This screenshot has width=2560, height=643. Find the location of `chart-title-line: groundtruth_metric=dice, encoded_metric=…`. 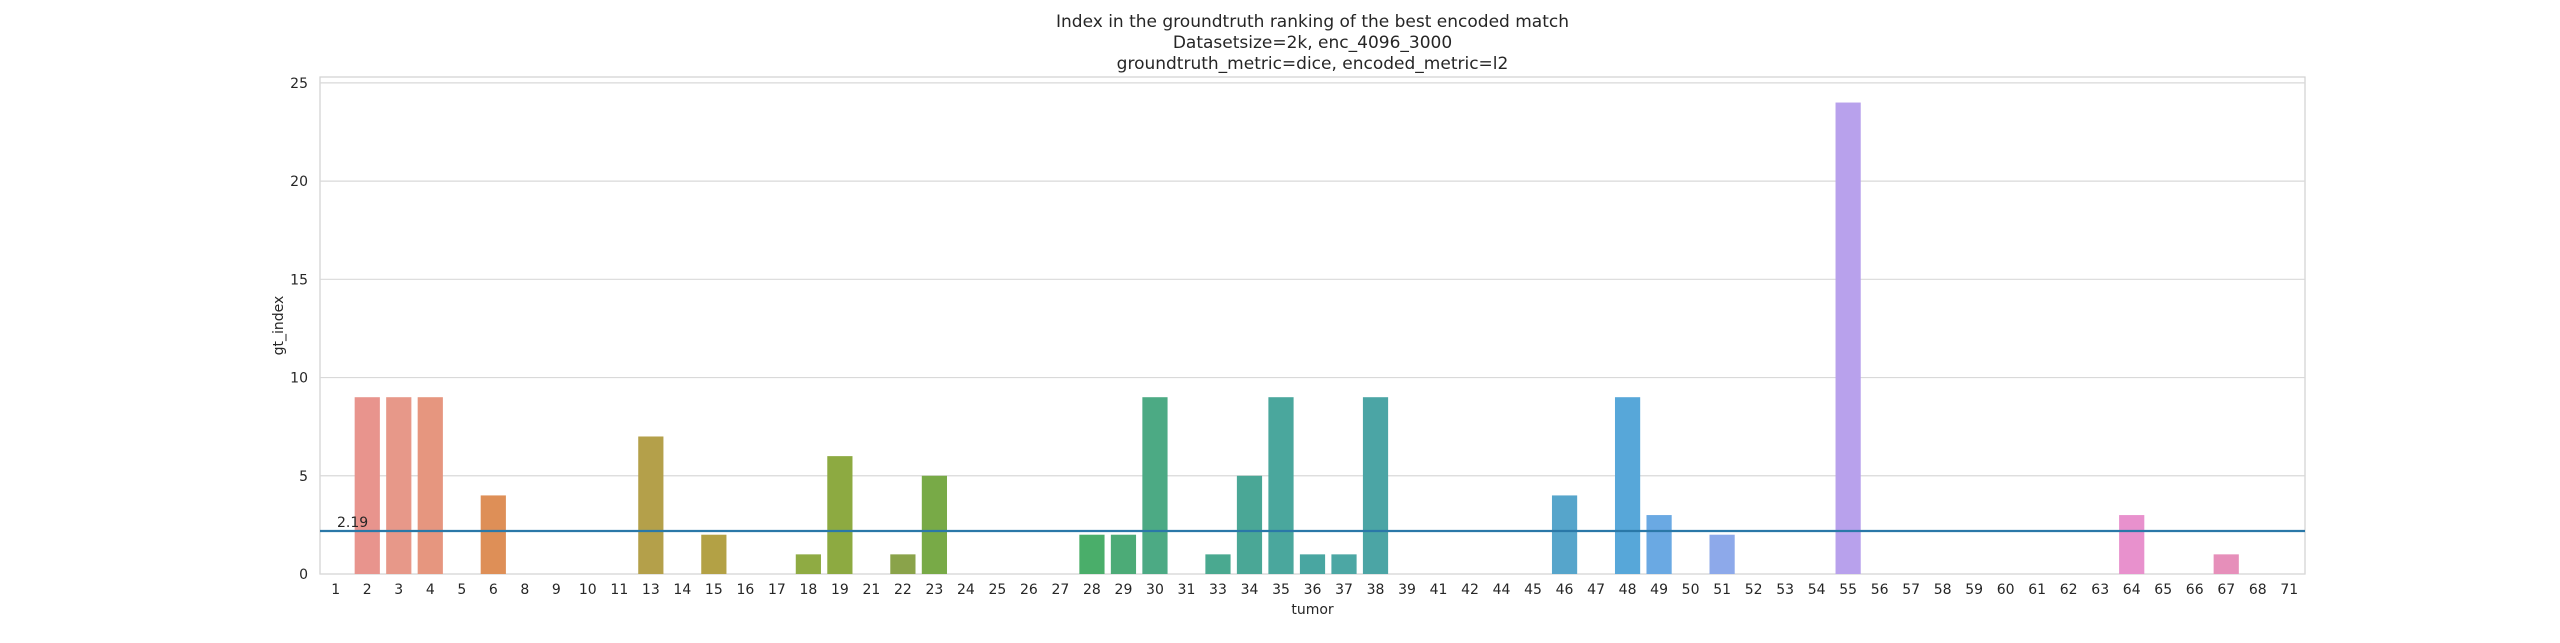

chart-title-line: groundtruth_metric=dice, encoded_metric=… is located at coordinates (1313, 64).